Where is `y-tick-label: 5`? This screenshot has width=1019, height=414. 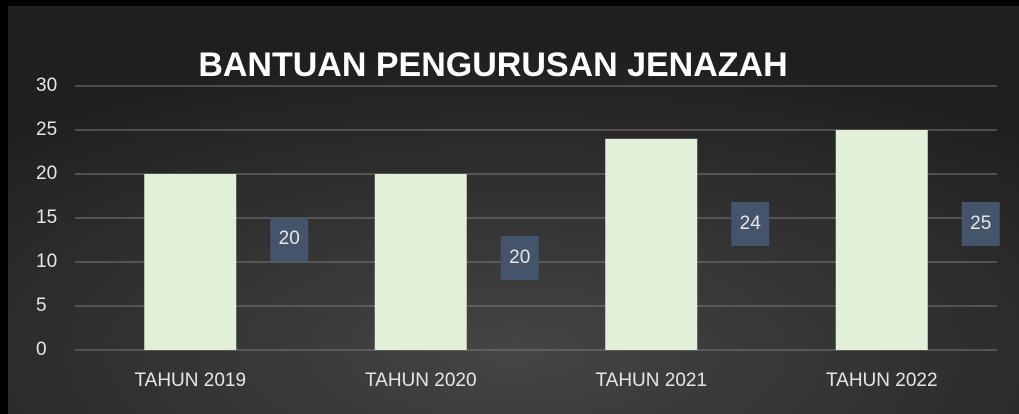
y-tick-label: 5 is located at coordinates (41, 305).